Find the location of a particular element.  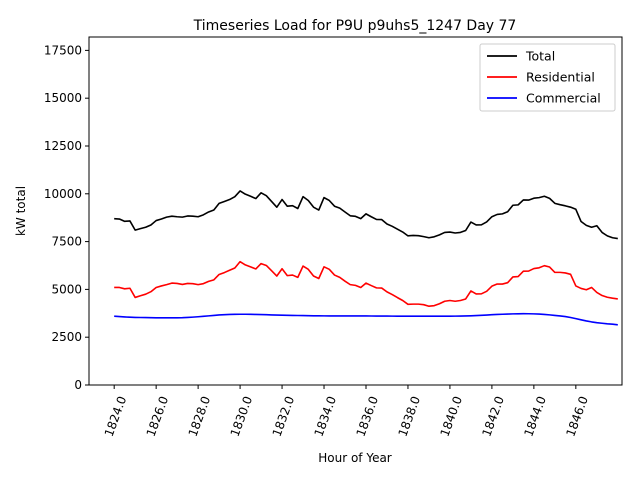

y-tick-label: 10000 is located at coordinates (63, 194).